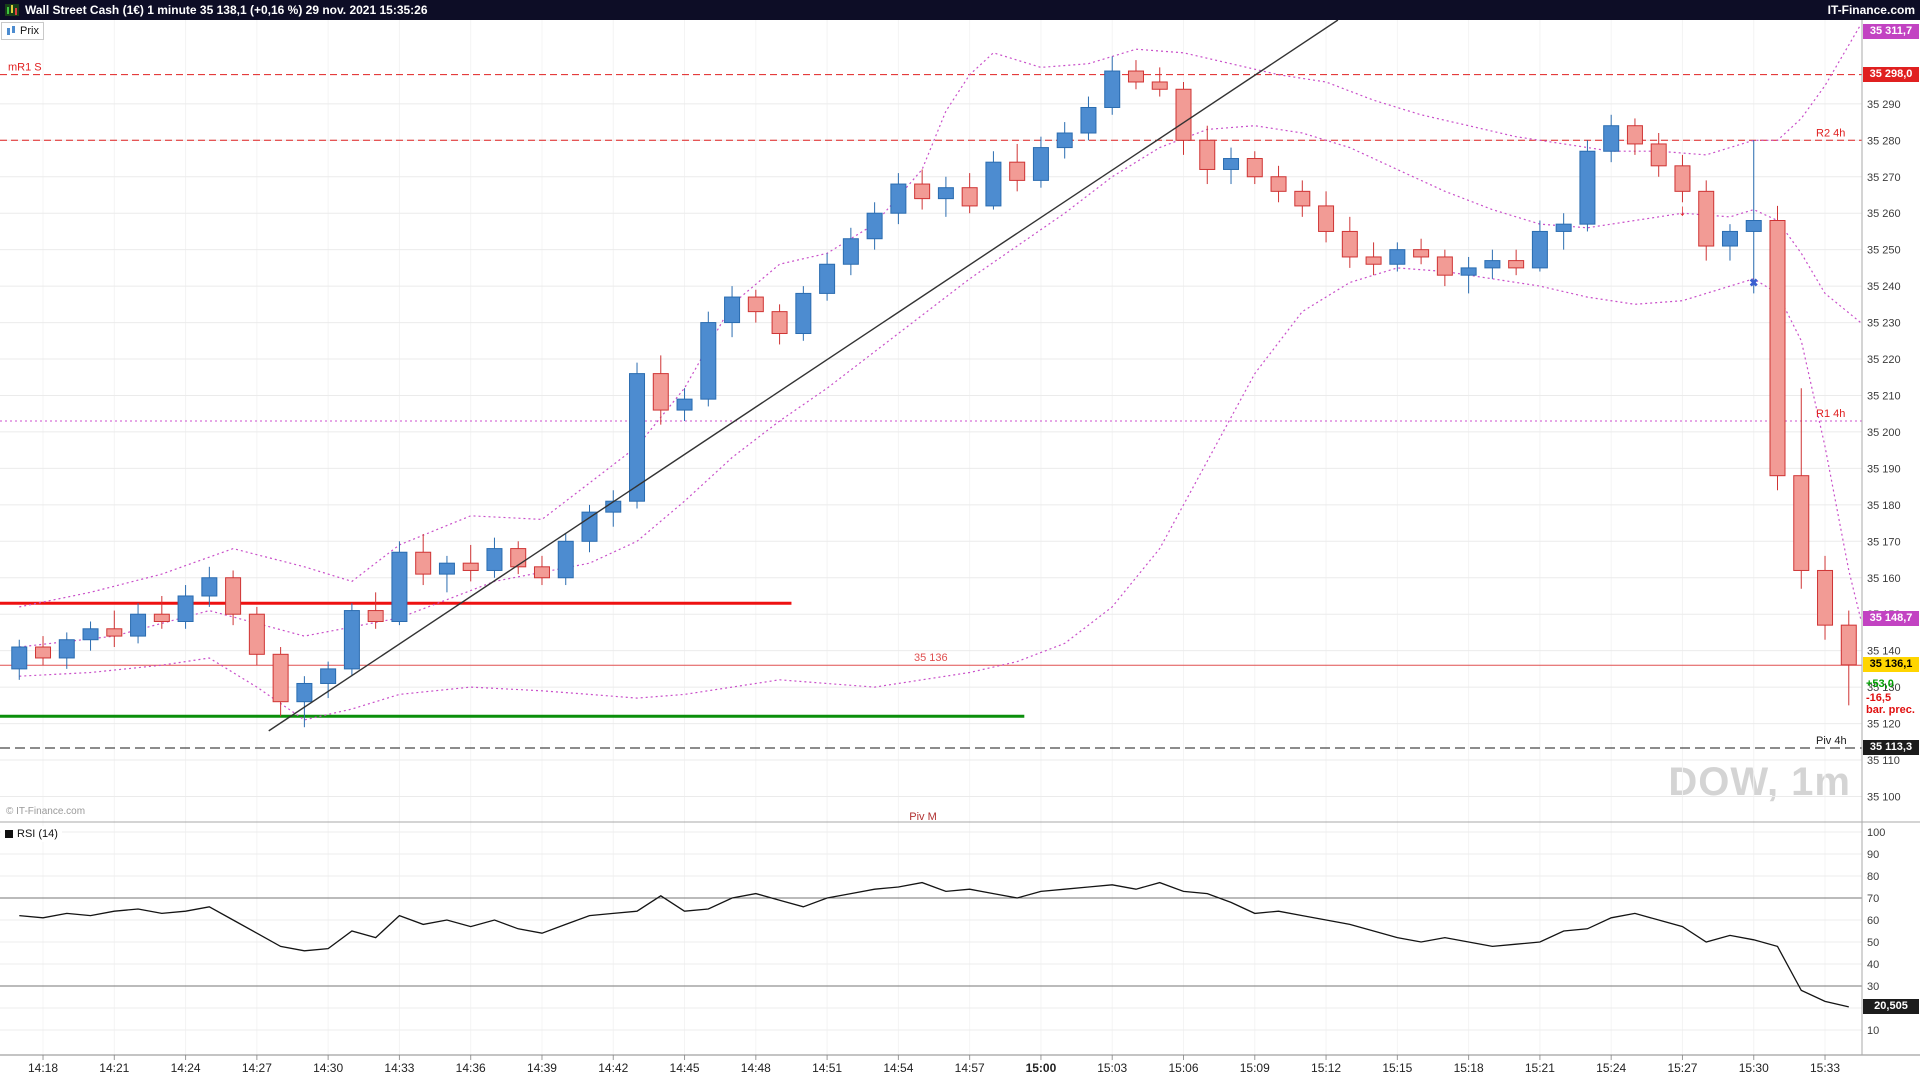  Describe the element at coordinates (1884, 360) in the screenshot. I see `svg-text: 35 220` at that location.